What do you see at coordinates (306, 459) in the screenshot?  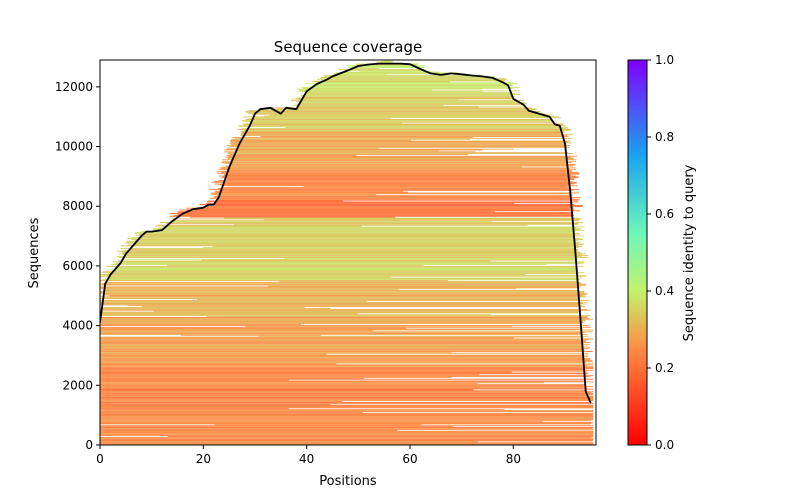 I see `x-tick-label: 40` at bounding box center [306, 459].